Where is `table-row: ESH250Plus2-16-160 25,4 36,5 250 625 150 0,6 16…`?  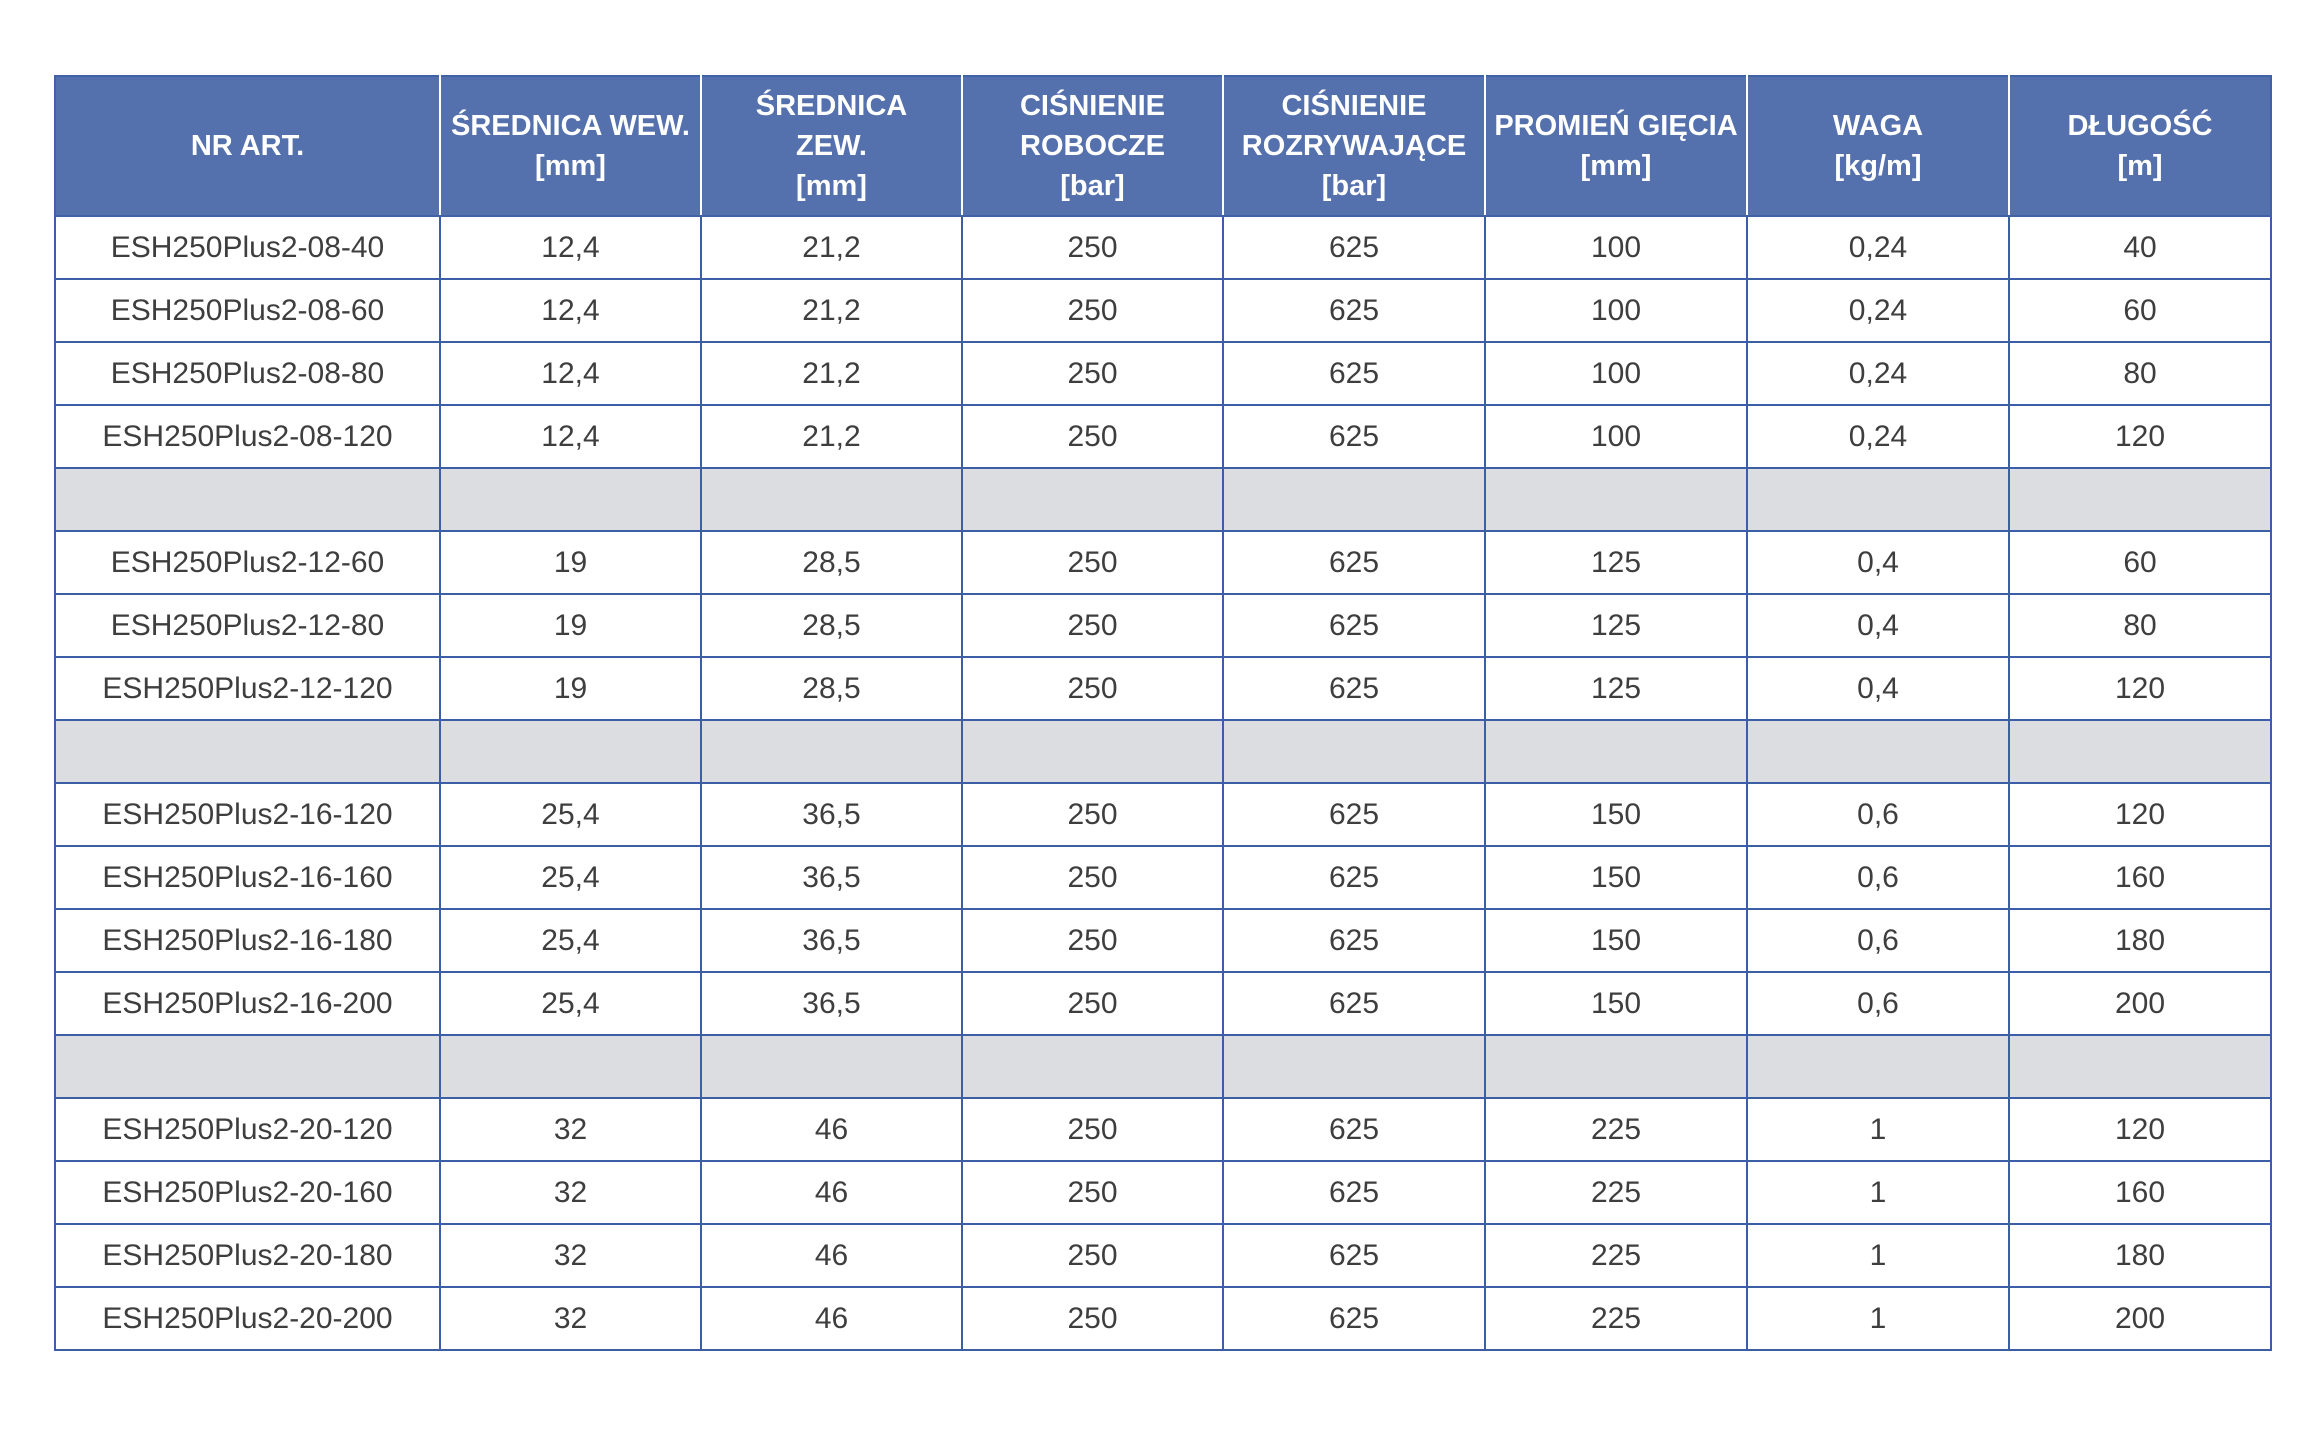
table-row: ESH250Plus2-16-160 25,4 36,5 250 625 150 0,6 16… is located at coordinates (1163, 877).